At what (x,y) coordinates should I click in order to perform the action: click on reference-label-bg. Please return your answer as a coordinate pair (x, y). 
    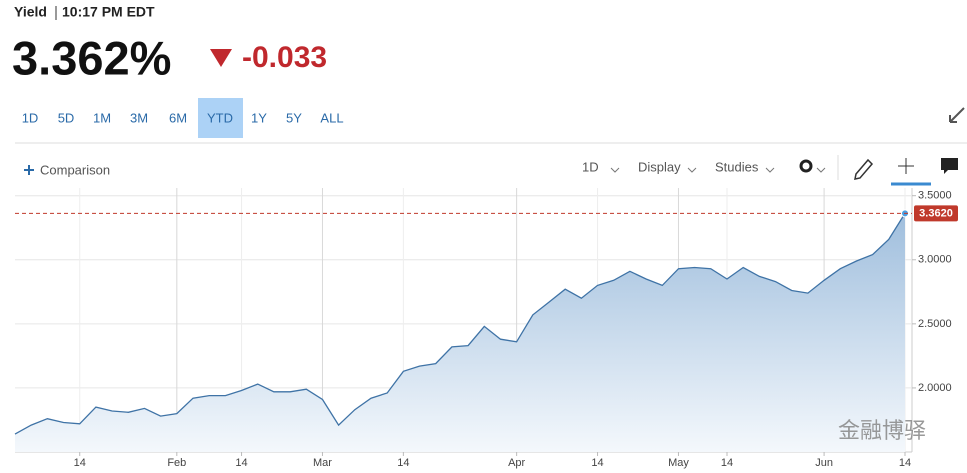
    Looking at the image, I should click on (936, 213).